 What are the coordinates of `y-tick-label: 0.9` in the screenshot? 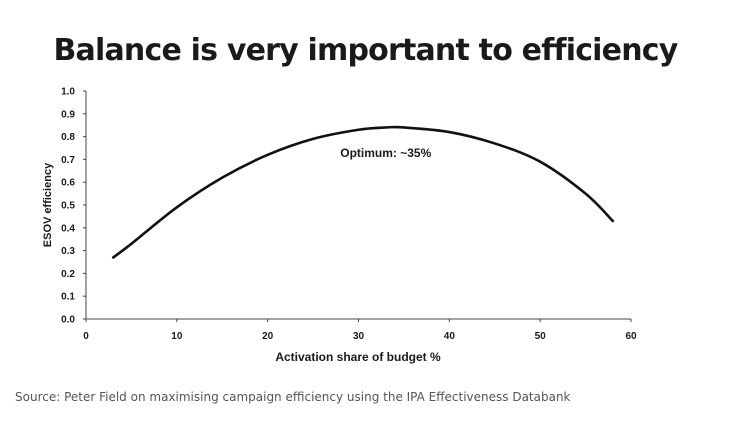 It's located at (68, 114).